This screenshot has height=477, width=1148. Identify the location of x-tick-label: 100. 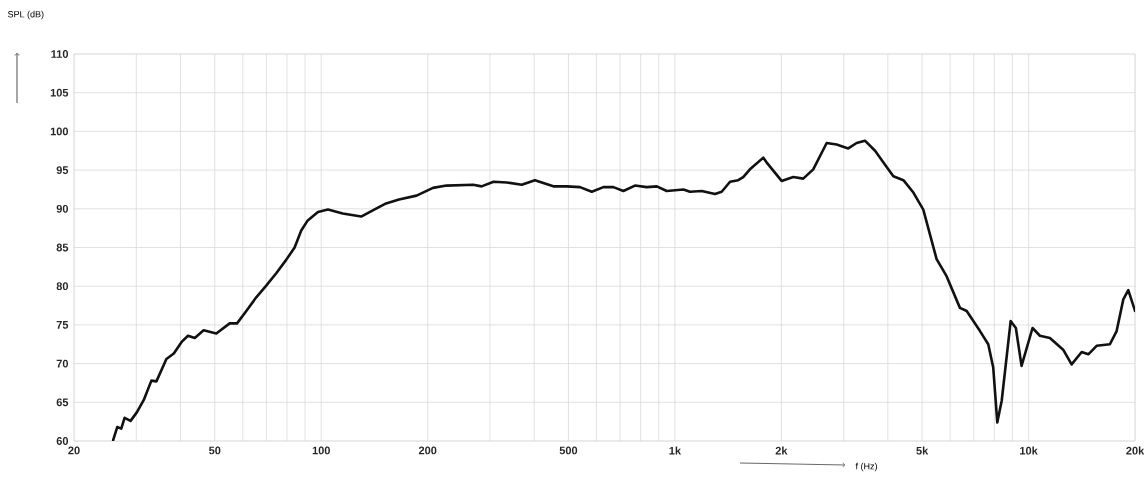
(321, 450).